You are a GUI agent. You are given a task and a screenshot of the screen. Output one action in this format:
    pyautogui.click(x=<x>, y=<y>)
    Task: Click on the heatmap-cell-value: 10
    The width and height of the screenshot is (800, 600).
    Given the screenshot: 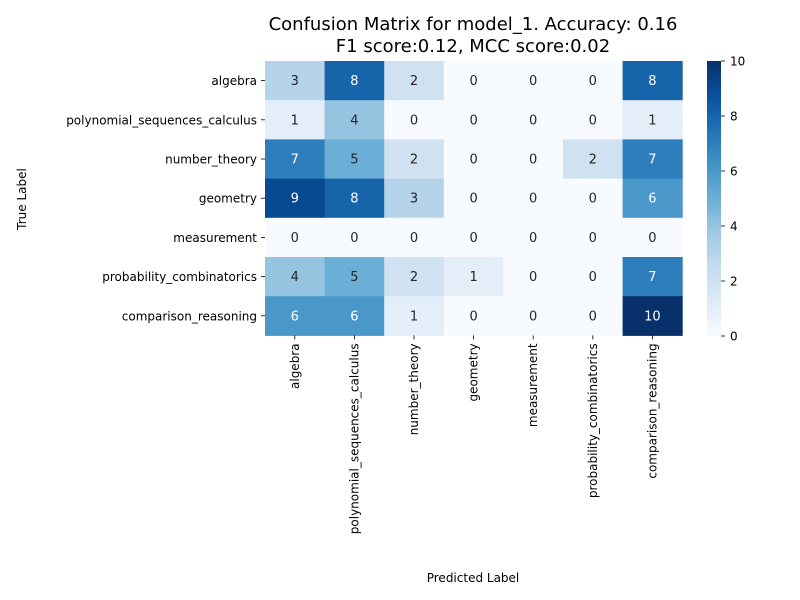 What is the action you would take?
    pyautogui.click(x=652, y=316)
    